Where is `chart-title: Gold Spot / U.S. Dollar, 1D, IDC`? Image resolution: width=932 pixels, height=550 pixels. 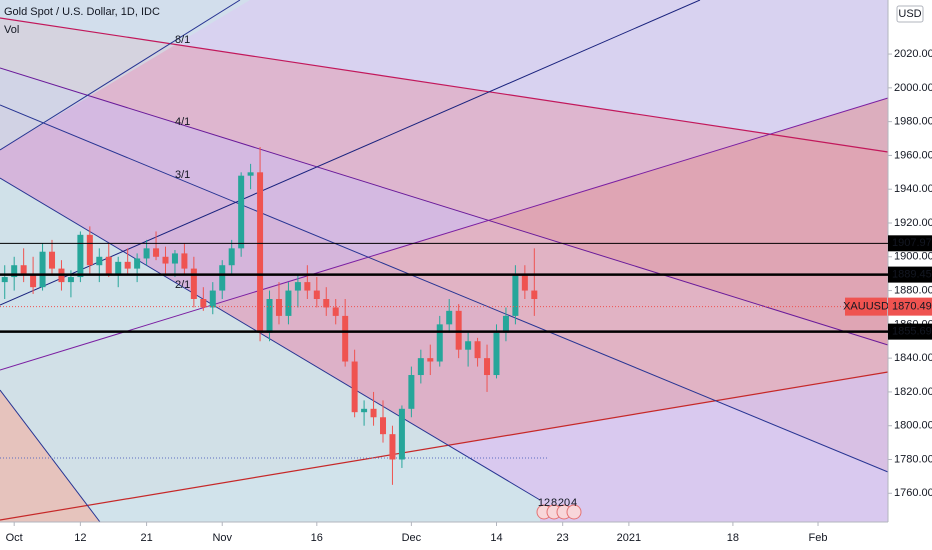
chart-title: Gold Spot / U.S. Dollar, 1D, IDC is located at coordinates (82, 12).